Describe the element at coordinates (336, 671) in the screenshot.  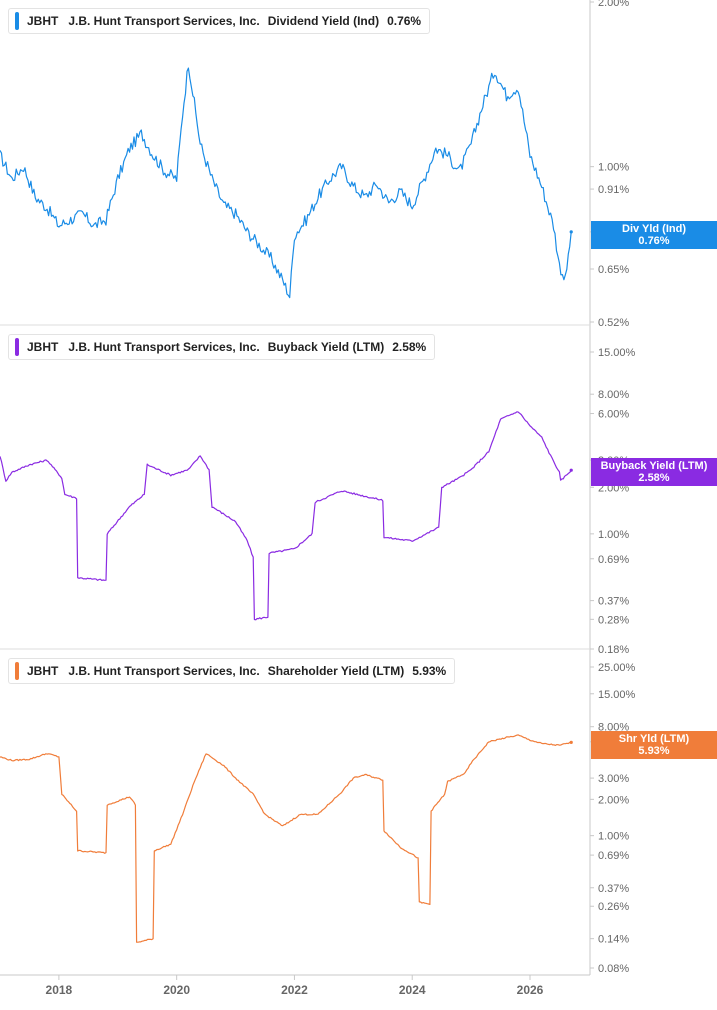
I see `legend-metric: Shareholder Yield (LTM)` at that location.